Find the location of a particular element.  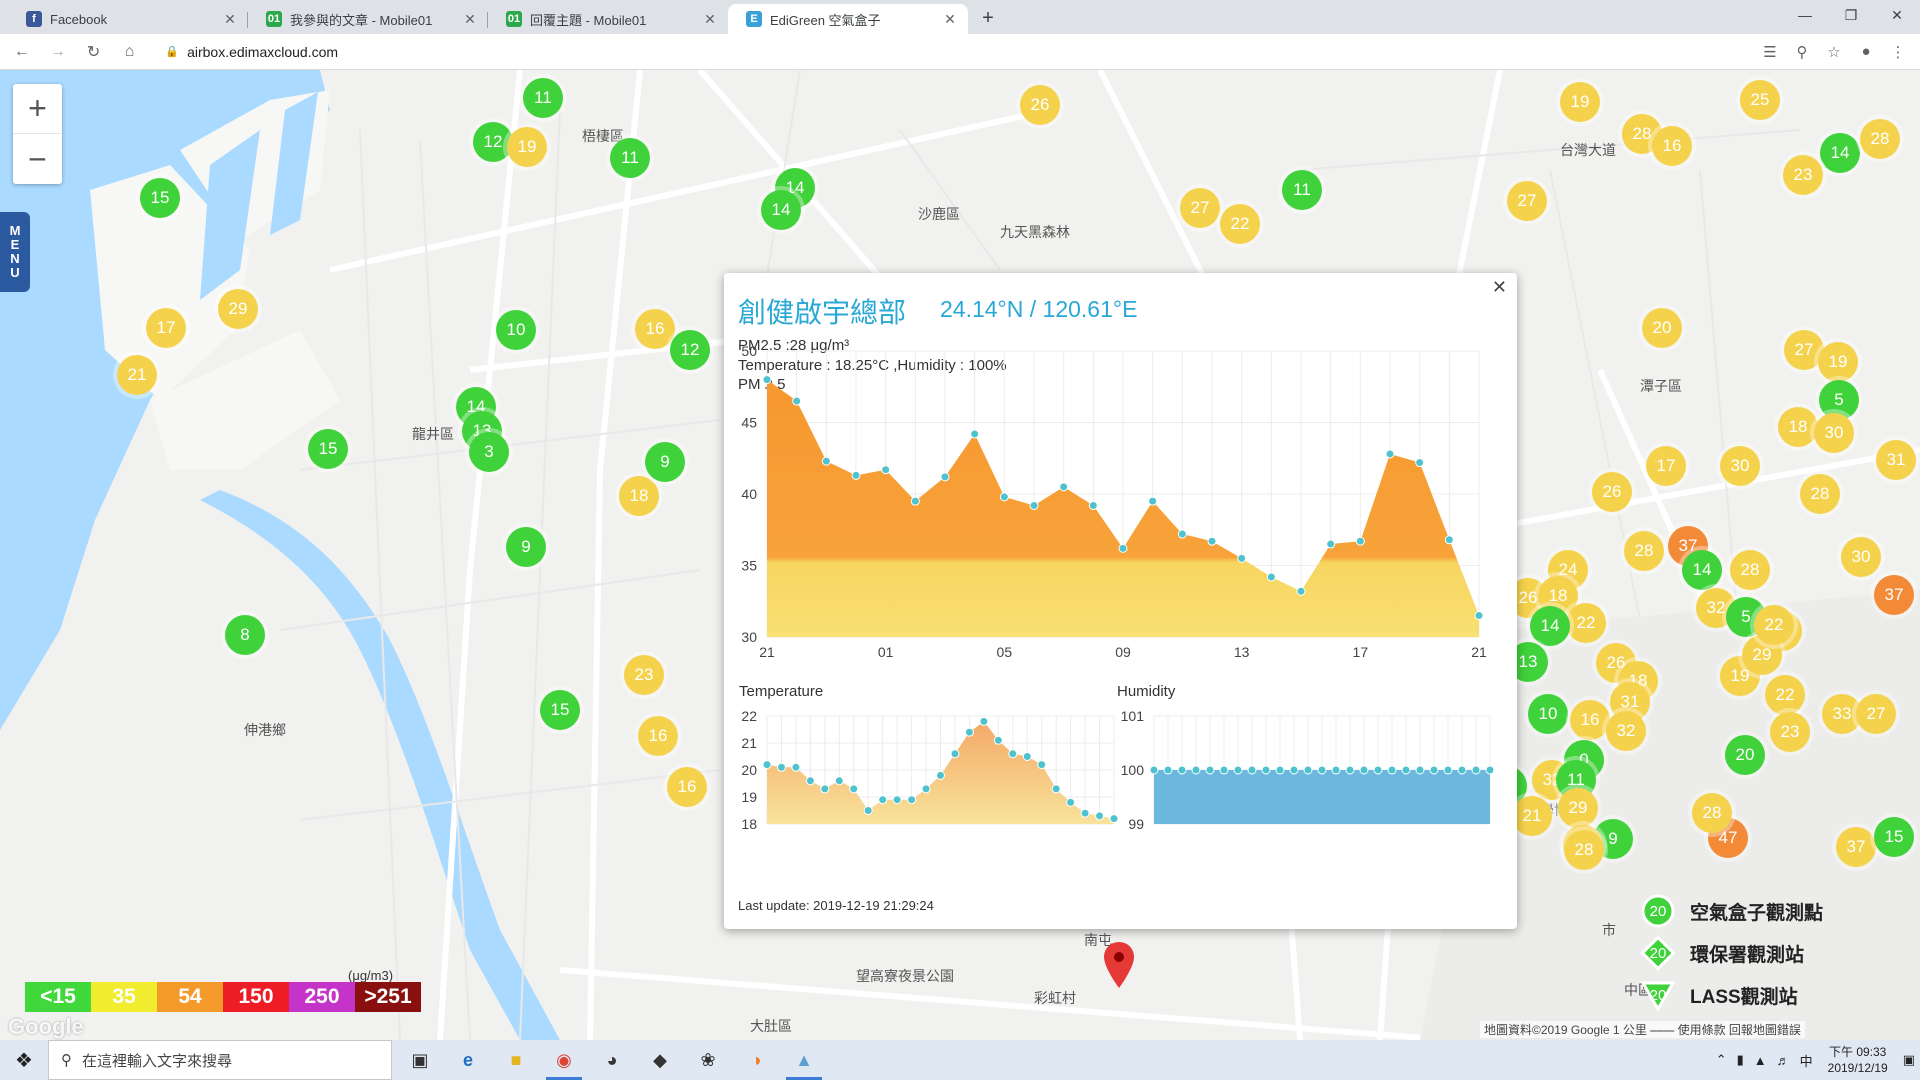

station-key: 20 LASS觀測站 is located at coordinates (1773, 995).